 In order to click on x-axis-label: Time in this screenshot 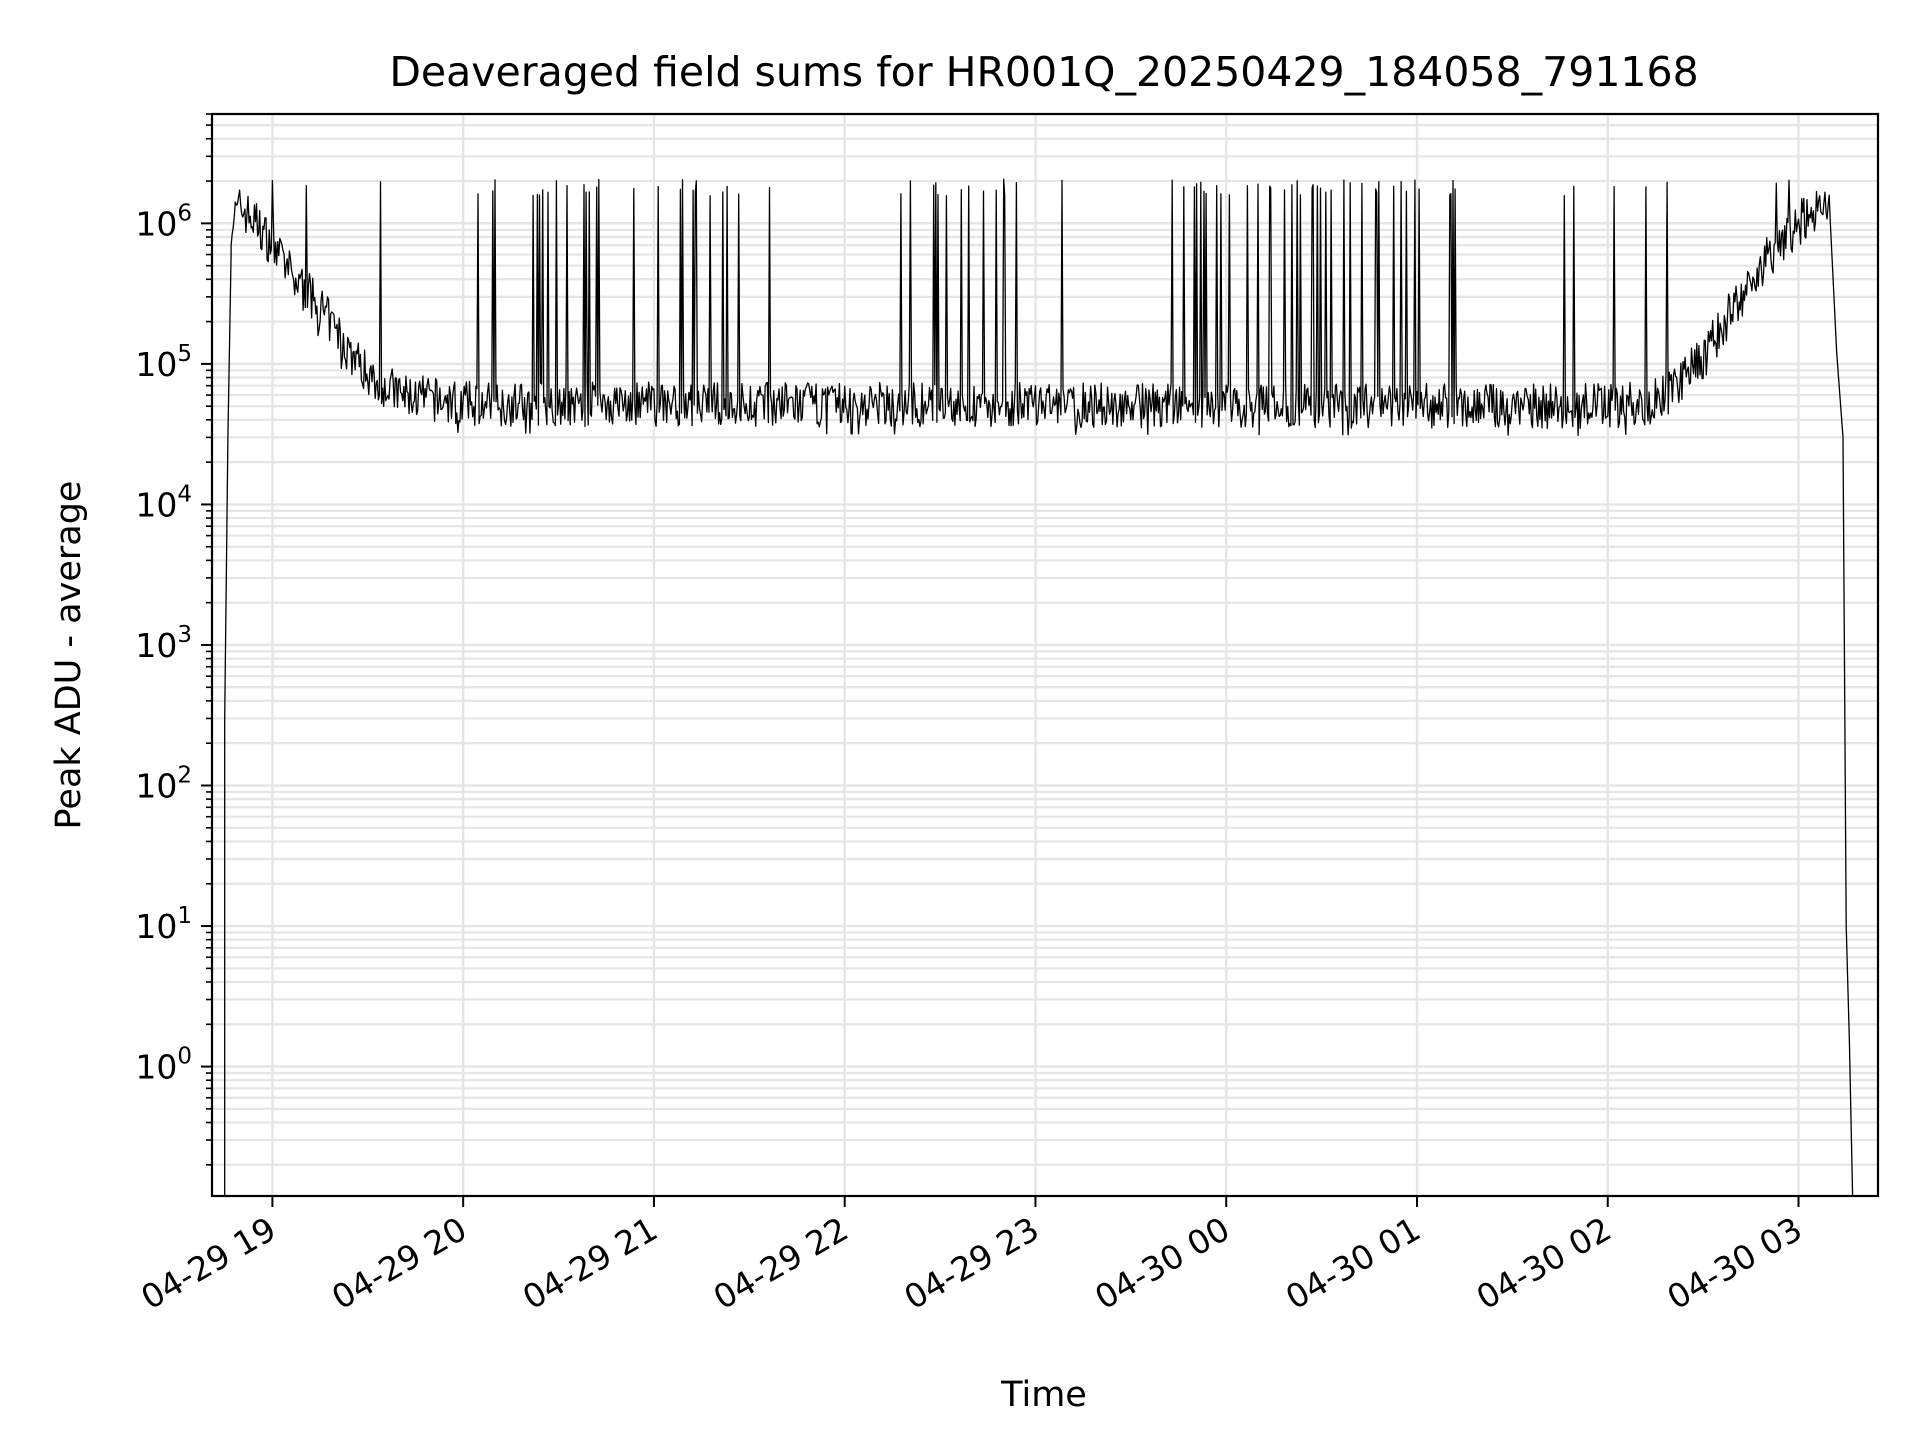, I will do `click(1043, 1395)`.